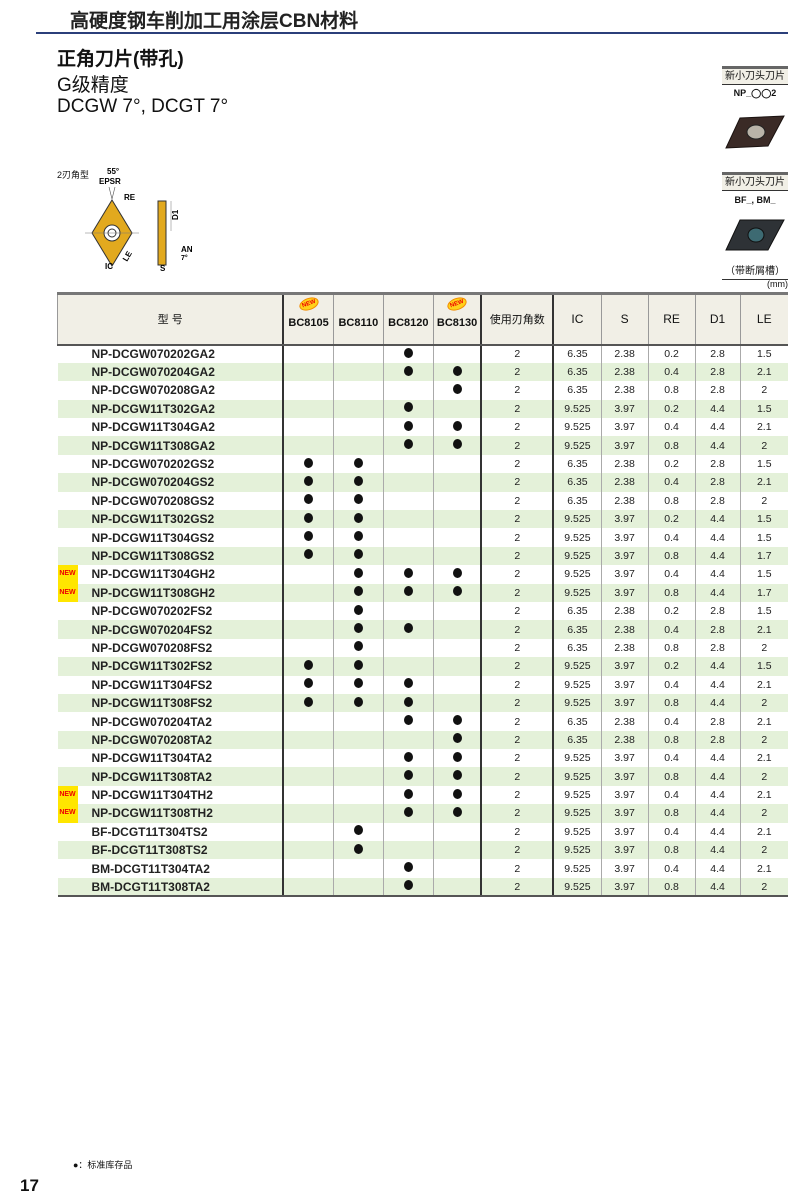 The height and width of the screenshot is (1202, 808). Describe the element at coordinates (423, 684) in the screenshot. I see `table-row: NP-DCGW11T304FS2 2 9.525 3.97 0.4 4.4 2.1` at that location.